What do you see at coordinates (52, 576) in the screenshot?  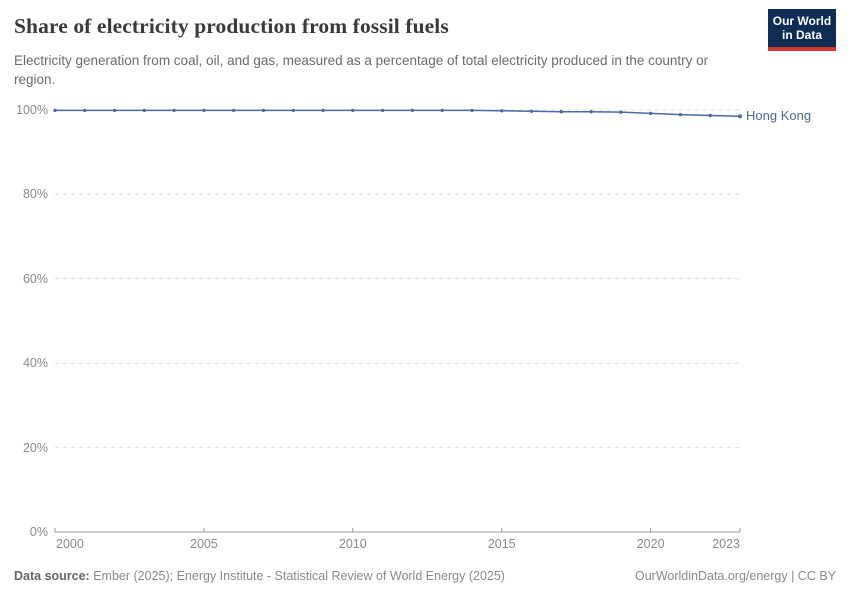 I see `data-source-label: Data source:` at bounding box center [52, 576].